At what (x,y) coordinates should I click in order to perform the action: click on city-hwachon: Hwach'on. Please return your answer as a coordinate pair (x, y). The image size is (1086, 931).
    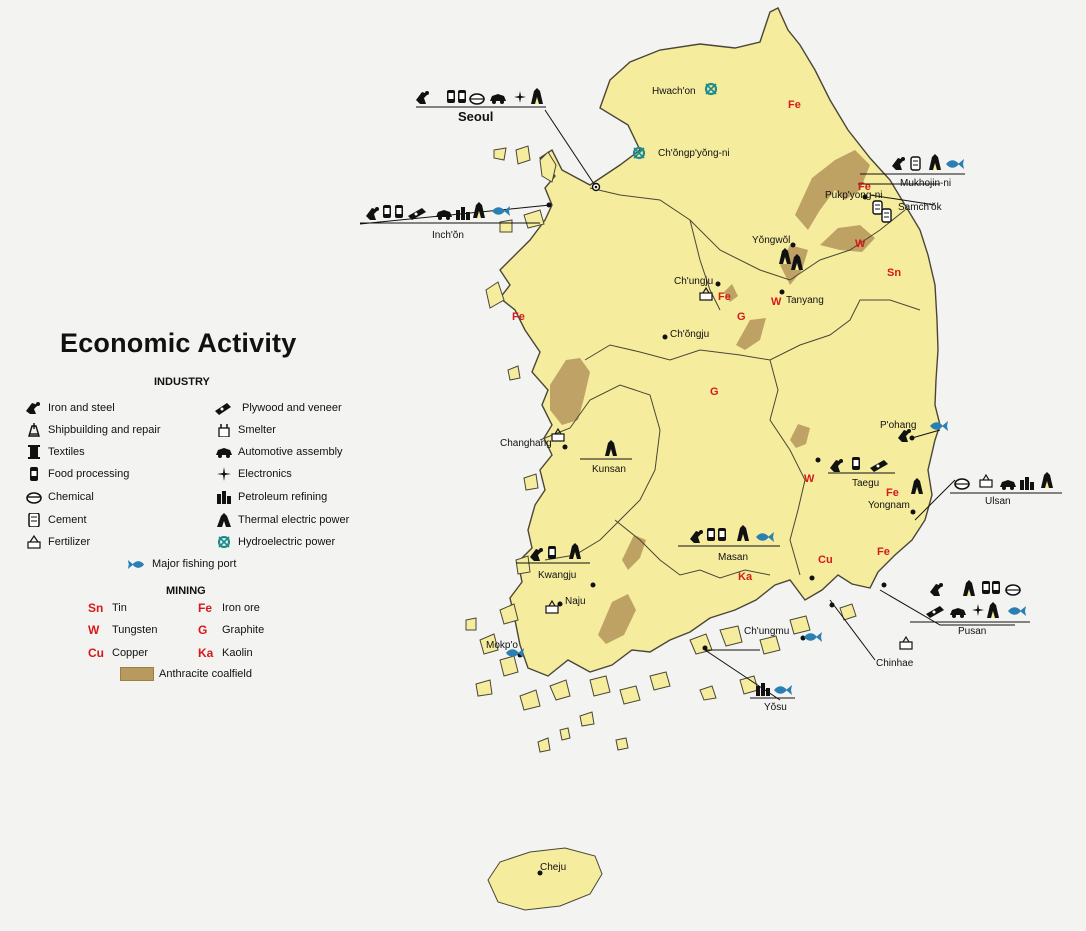
    Looking at the image, I should click on (674, 91).